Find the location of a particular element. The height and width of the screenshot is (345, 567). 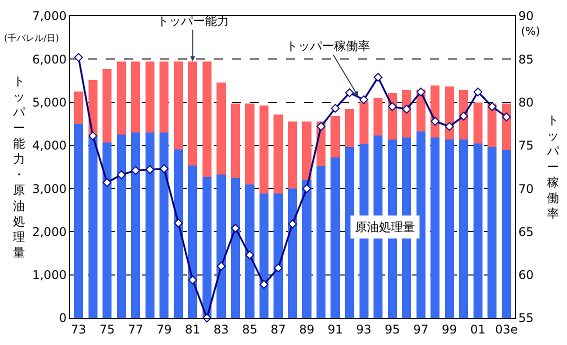

y2-tick-label: 80 is located at coordinates (526, 102).